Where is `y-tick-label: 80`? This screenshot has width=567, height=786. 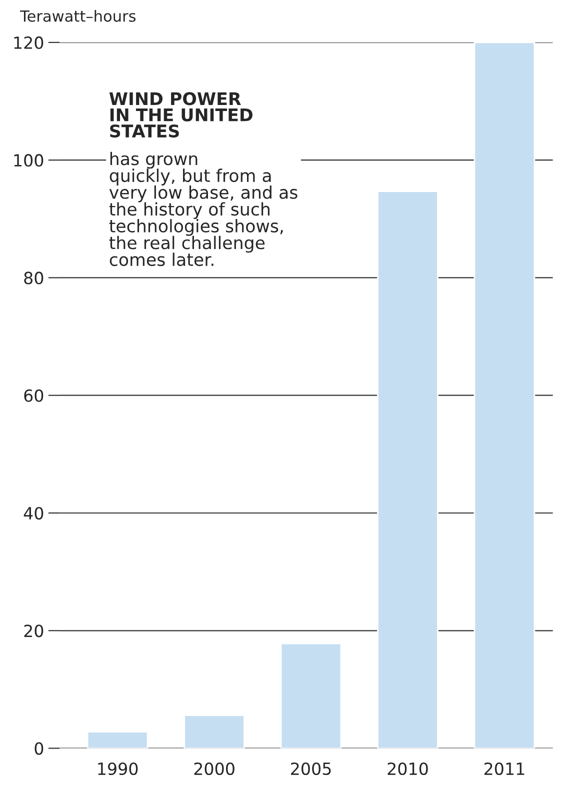 y-tick-label: 80 is located at coordinates (34, 278).